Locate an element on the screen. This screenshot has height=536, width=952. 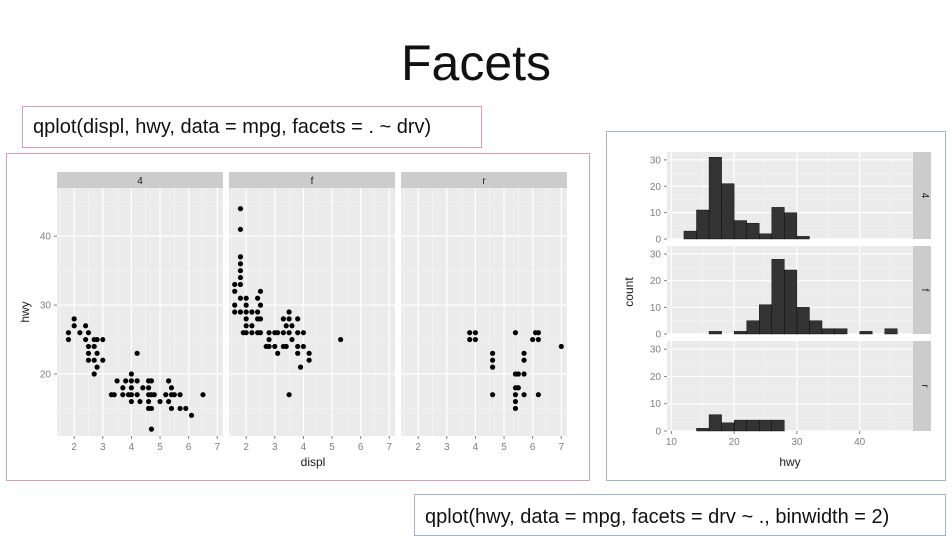
y-tick-label: 10 is located at coordinates (656, 308).